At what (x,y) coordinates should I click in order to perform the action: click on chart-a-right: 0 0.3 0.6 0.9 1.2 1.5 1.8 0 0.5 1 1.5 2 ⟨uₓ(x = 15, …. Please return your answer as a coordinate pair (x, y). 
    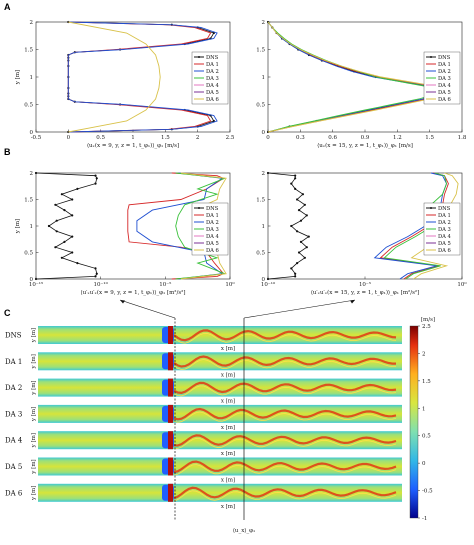
    Looking at the image, I should click on (361, 84).